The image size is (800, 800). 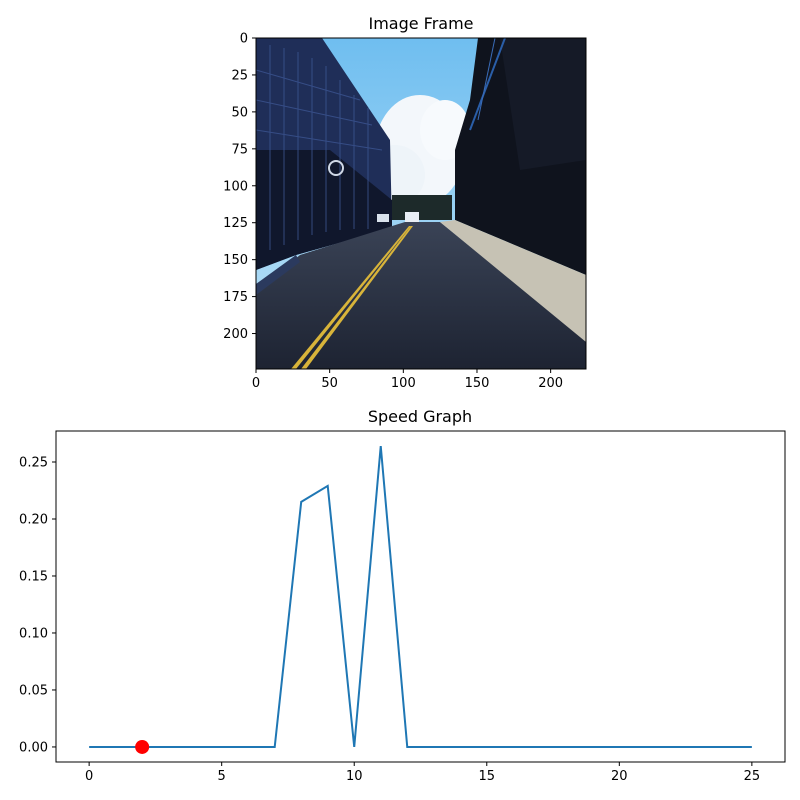 I want to click on left-building-shadow, so click(x=324, y=210).